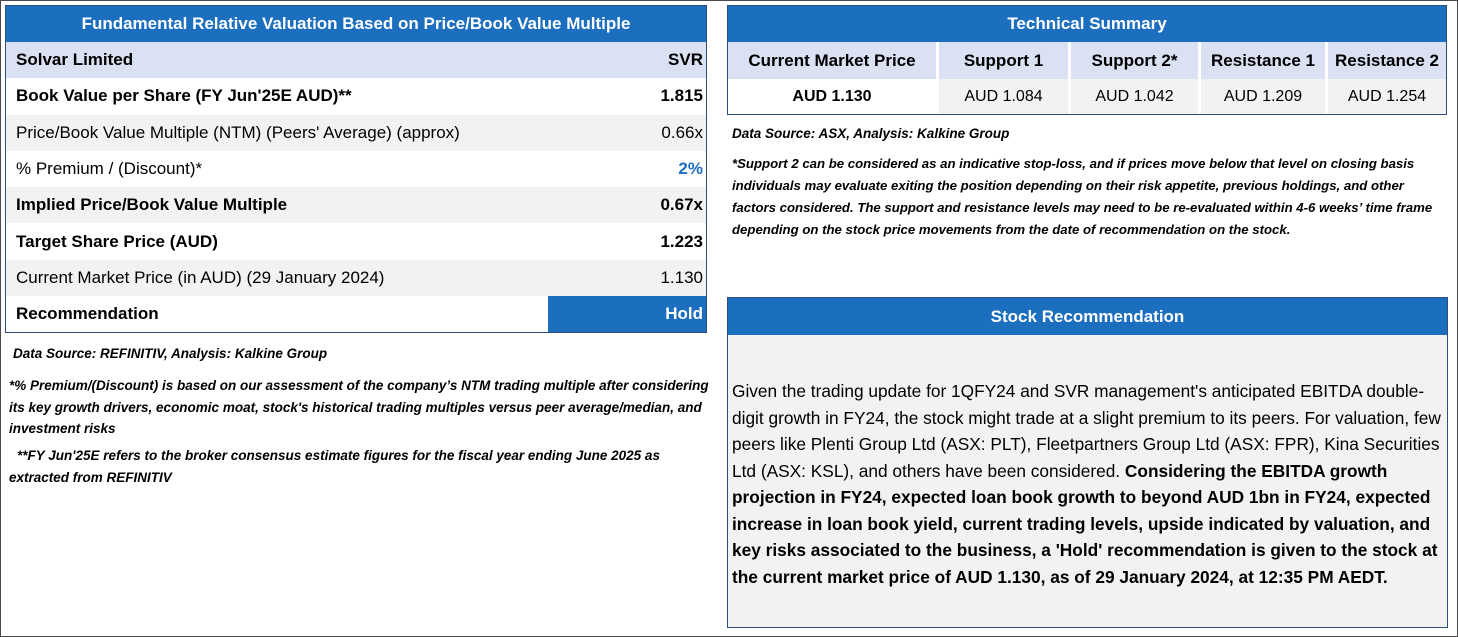 The image size is (1458, 637). I want to click on technical-value: AUD 1.130, so click(832, 96).